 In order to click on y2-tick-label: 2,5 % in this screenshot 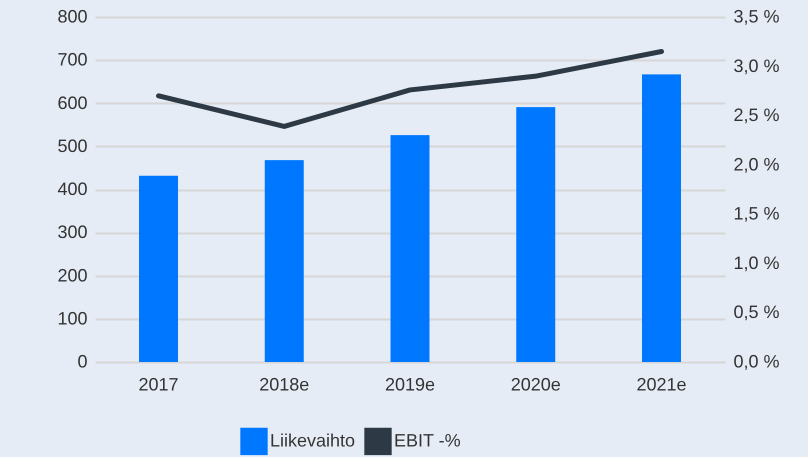, I will do `click(757, 115)`.